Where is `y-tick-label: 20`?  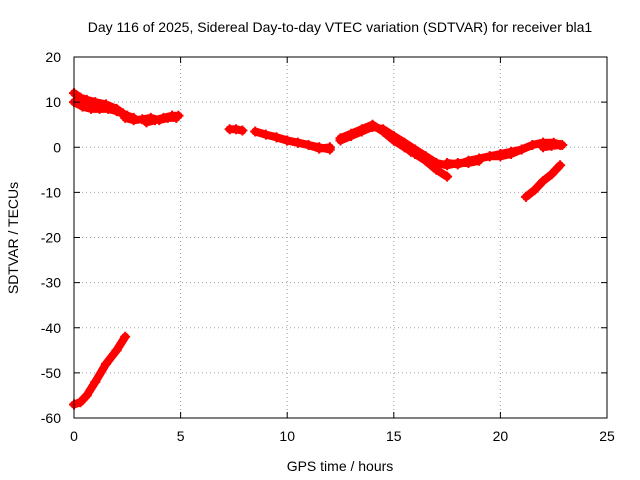 y-tick-label: 20 is located at coordinates (53, 57).